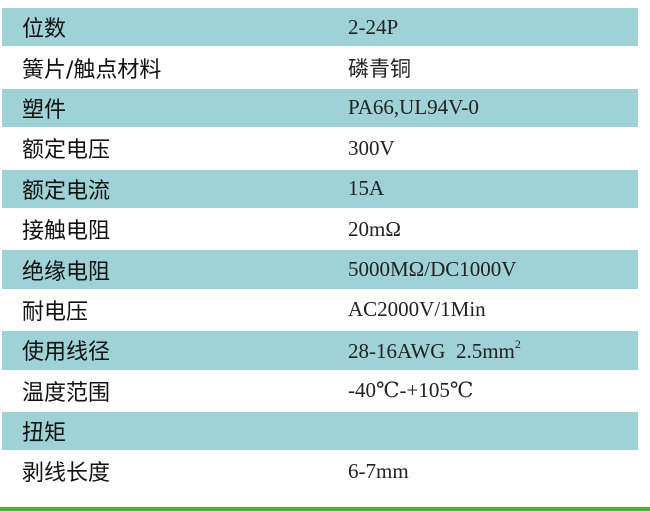 This screenshot has height=511, width=650. What do you see at coordinates (44, 434) in the screenshot?
I see `spec-label: 扭矩` at bounding box center [44, 434].